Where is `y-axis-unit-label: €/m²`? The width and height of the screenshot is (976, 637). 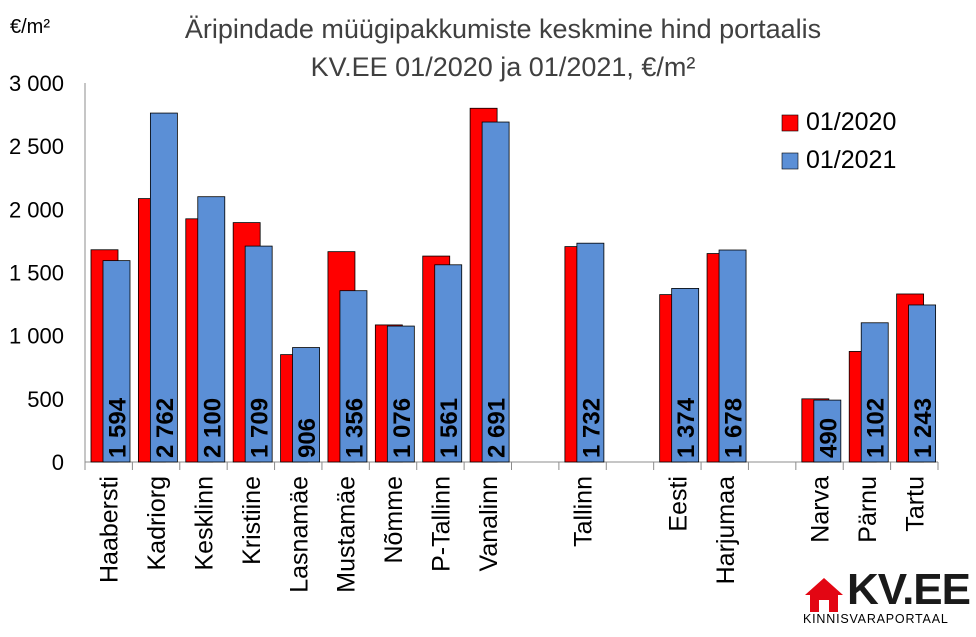
y-axis-unit-label: €/m² is located at coordinates (30, 27).